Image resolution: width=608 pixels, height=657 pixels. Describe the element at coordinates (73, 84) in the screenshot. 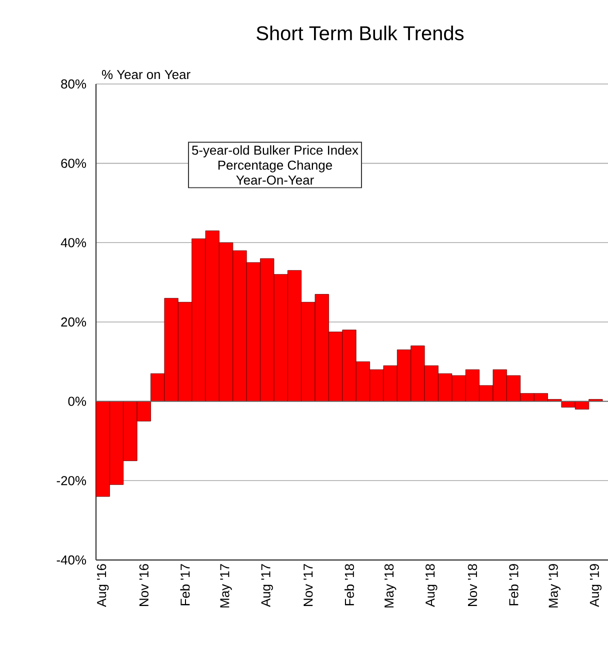

I see `y-tick-label: 80%` at that location.